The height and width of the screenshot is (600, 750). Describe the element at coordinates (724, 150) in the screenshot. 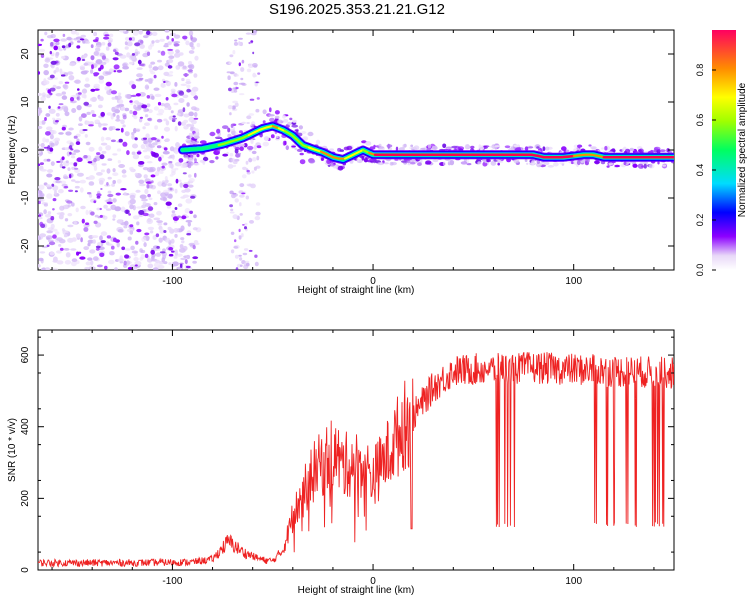

I see `colorbar-gradient` at that location.